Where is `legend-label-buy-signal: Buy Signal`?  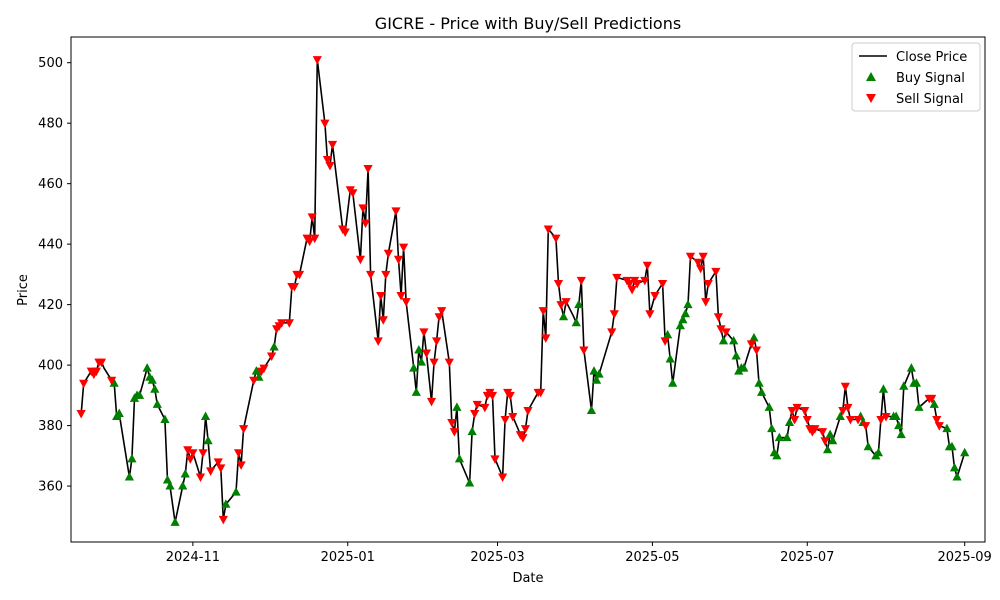 legend-label-buy-signal: Buy Signal is located at coordinates (930, 78).